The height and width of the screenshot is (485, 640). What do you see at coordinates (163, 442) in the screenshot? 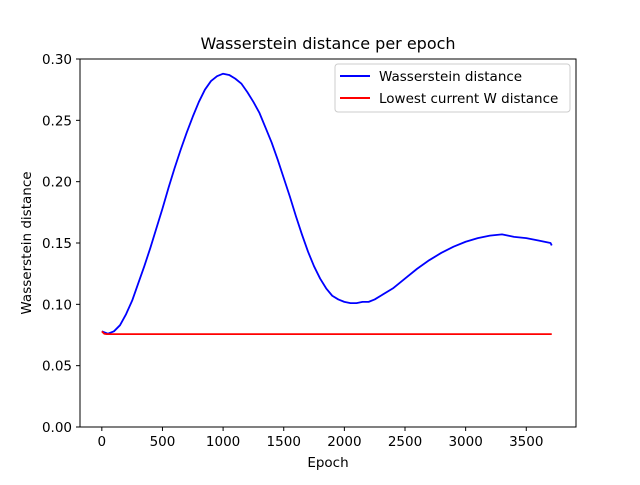
I see `x-tick-label: 500` at bounding box center [163, 442].